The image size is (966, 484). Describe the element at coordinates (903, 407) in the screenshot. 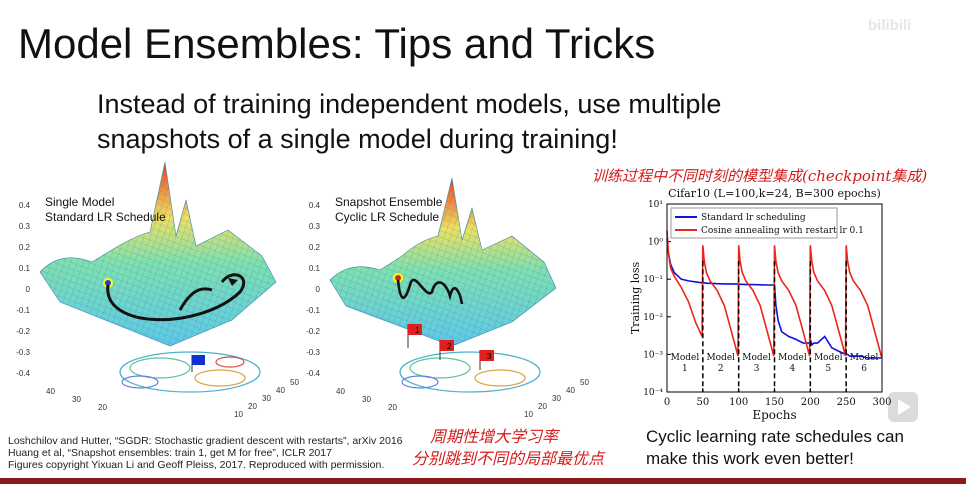

I see `play-icon` at that location.